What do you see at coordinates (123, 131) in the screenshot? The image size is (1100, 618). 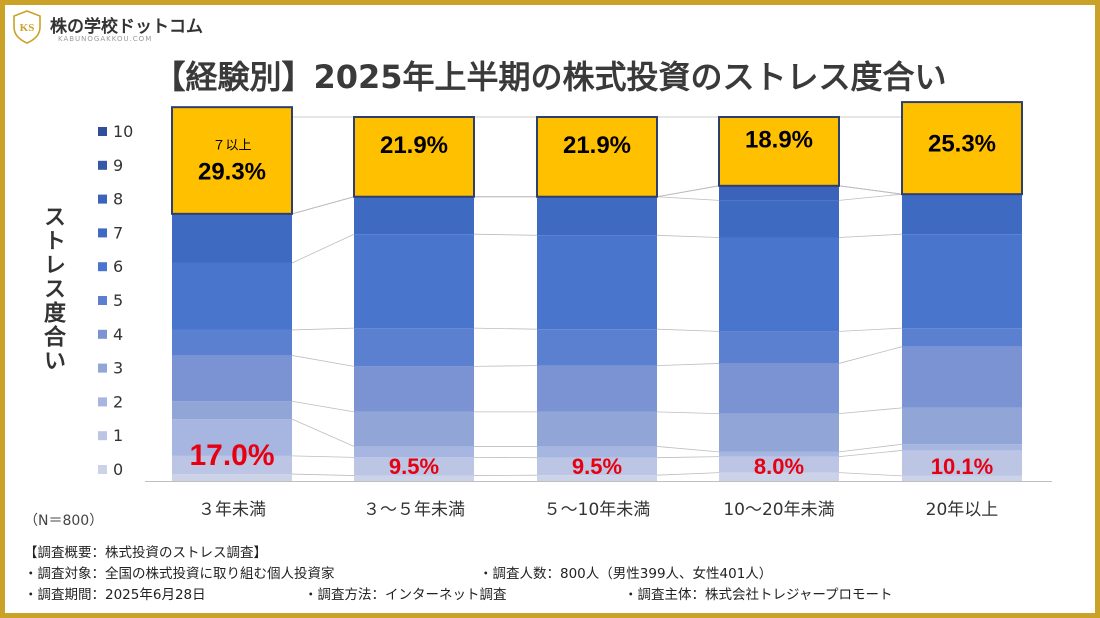 I see `legend-label: 10` at bounding box center [123, 131].